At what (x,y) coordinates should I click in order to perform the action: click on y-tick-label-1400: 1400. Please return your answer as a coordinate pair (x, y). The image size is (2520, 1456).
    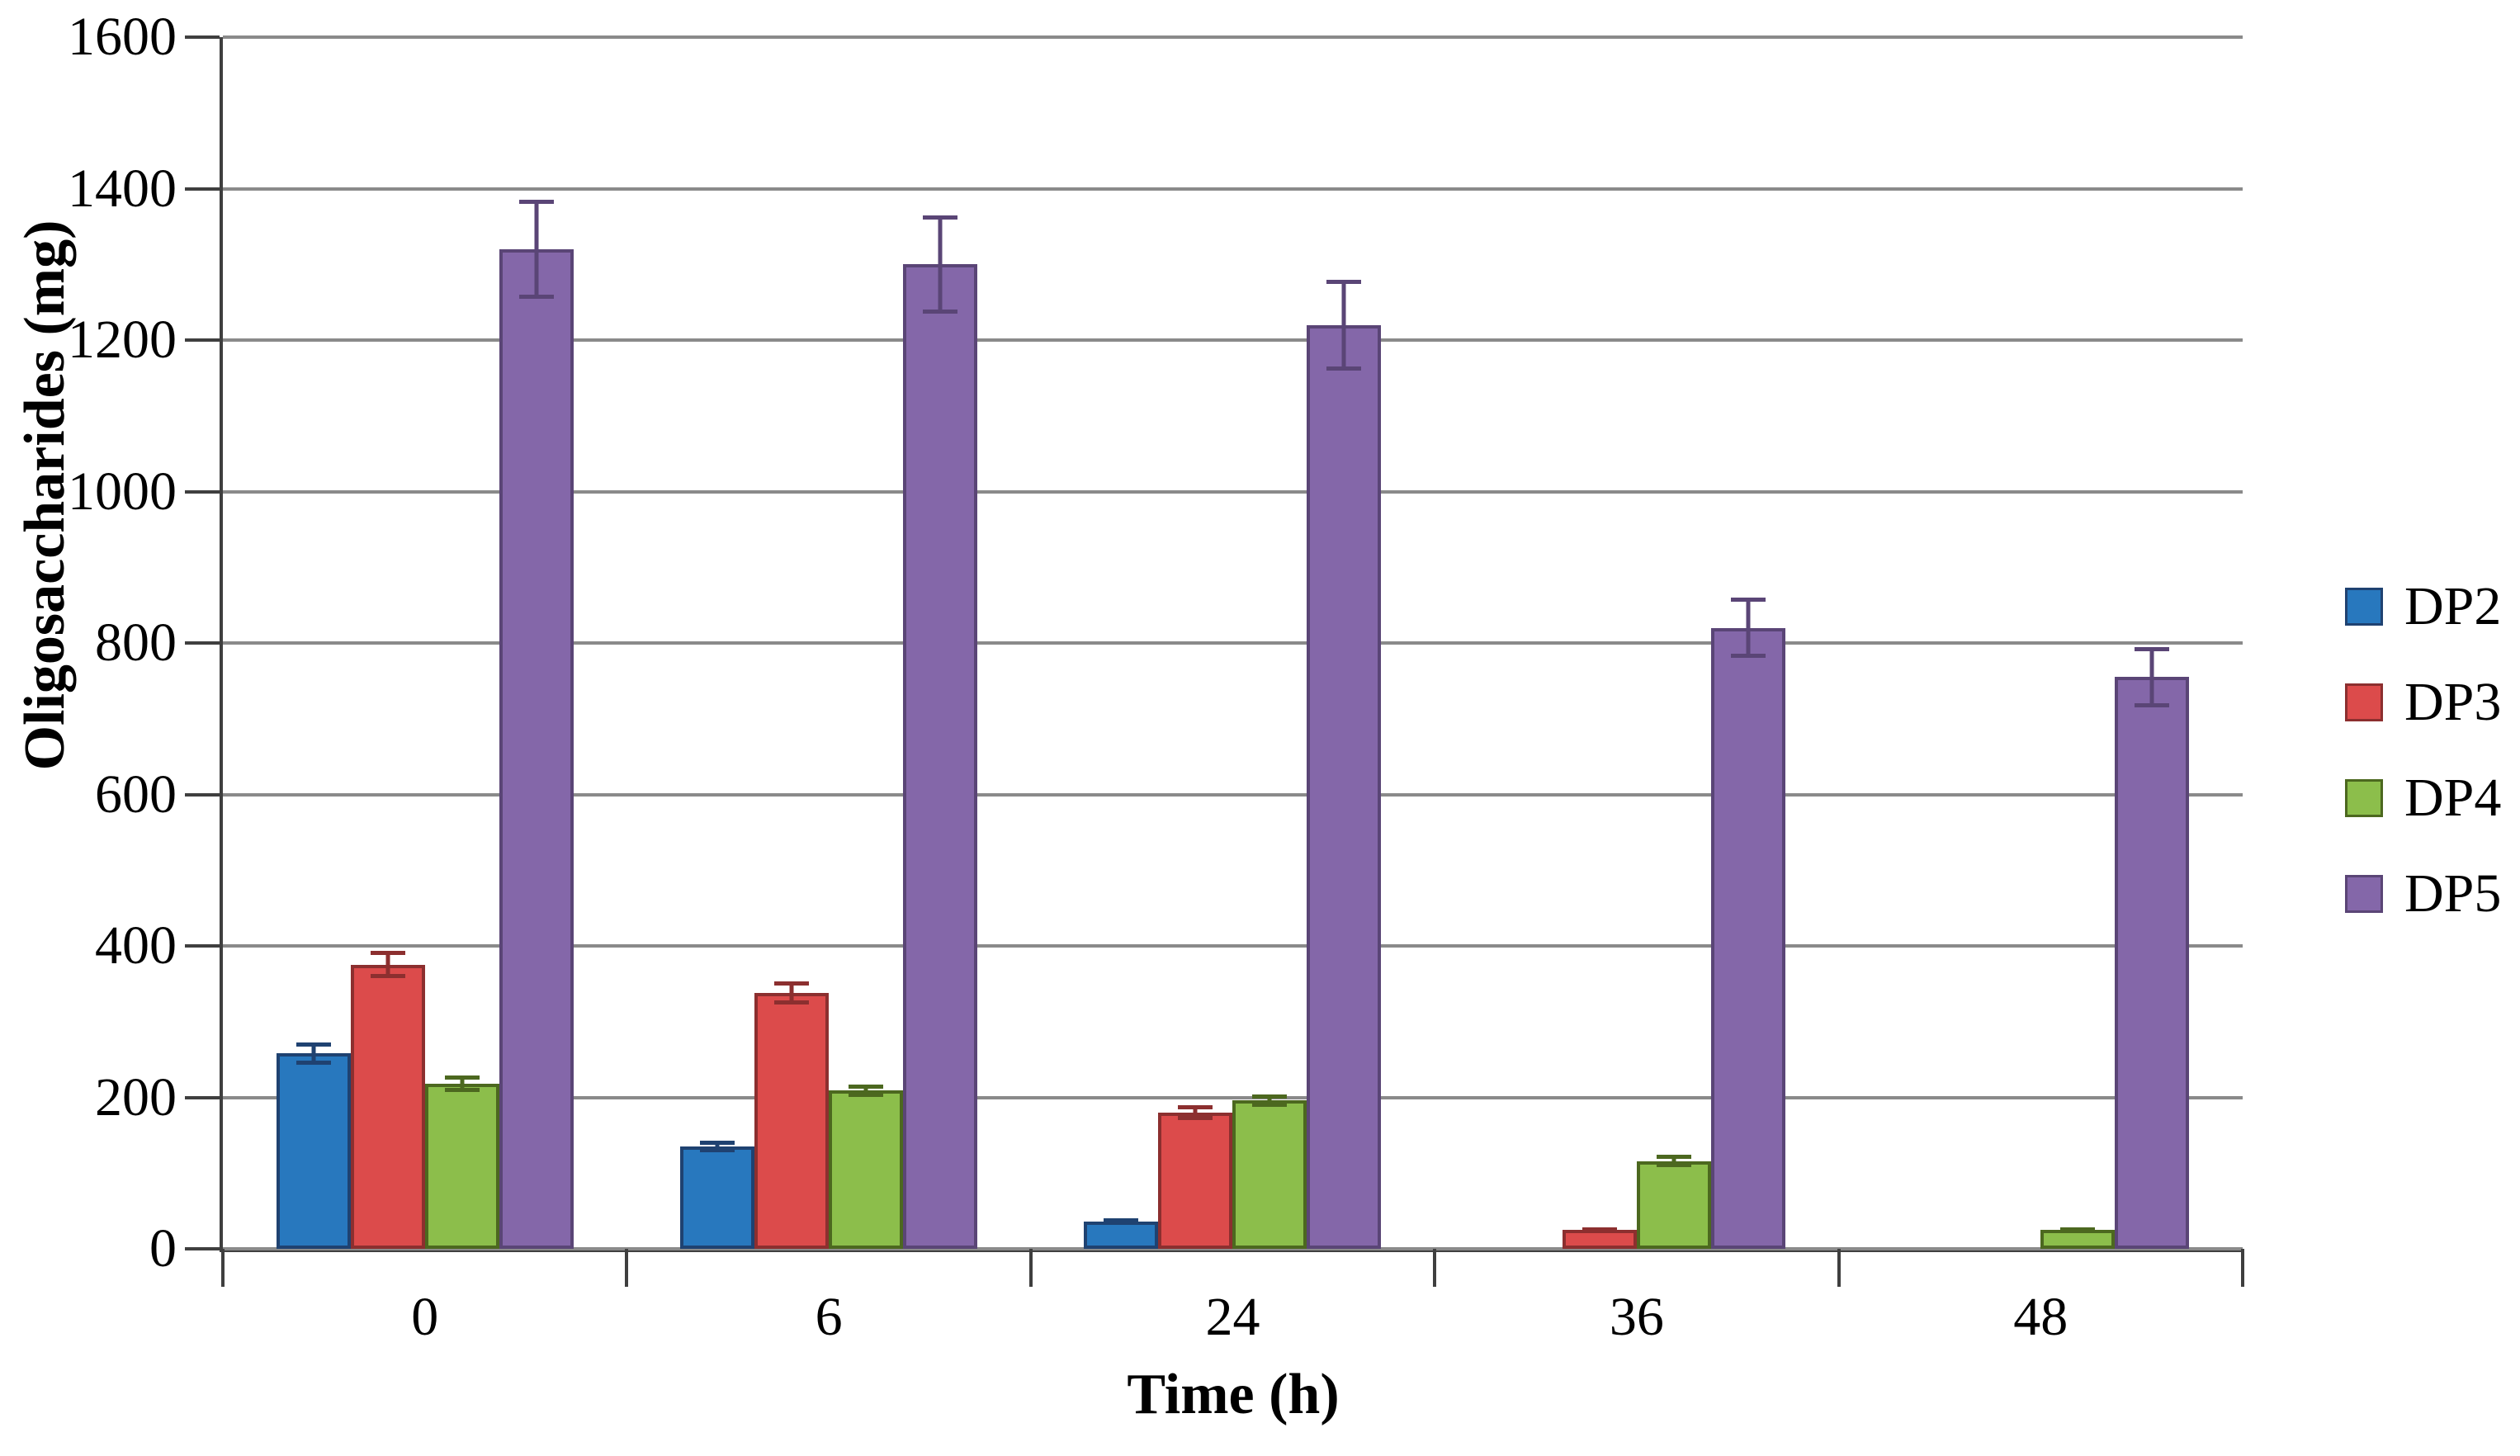
    Looking at the image, I should click on (122, 188).